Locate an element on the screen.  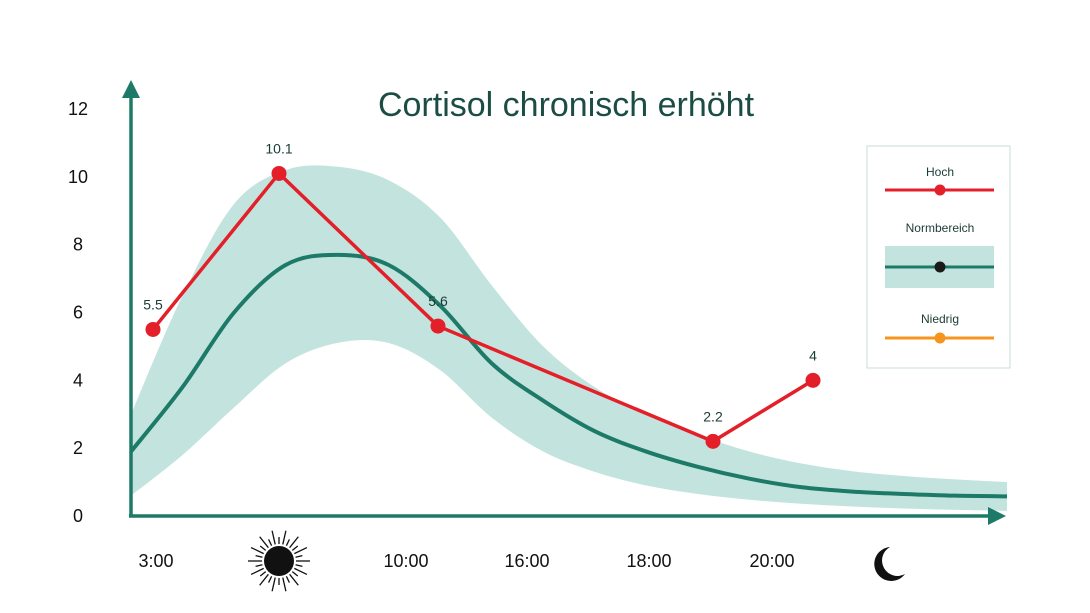
data-label: 5.5 is located at coordinates (153, 304).